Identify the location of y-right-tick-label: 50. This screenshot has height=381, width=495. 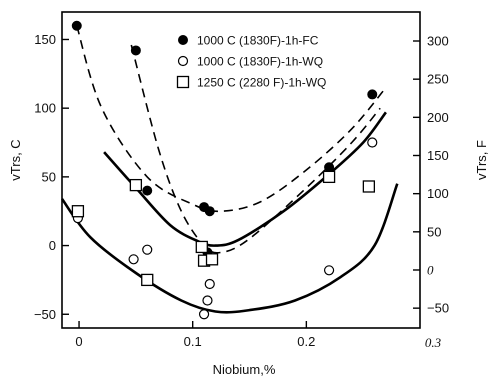
(434, 231).